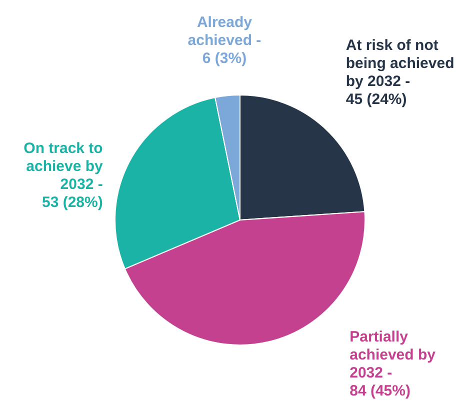 This screenshot has width=469, height=408. I want to click on slice-label: At risk of not being achieved by 2032 -, so click(400, 63).